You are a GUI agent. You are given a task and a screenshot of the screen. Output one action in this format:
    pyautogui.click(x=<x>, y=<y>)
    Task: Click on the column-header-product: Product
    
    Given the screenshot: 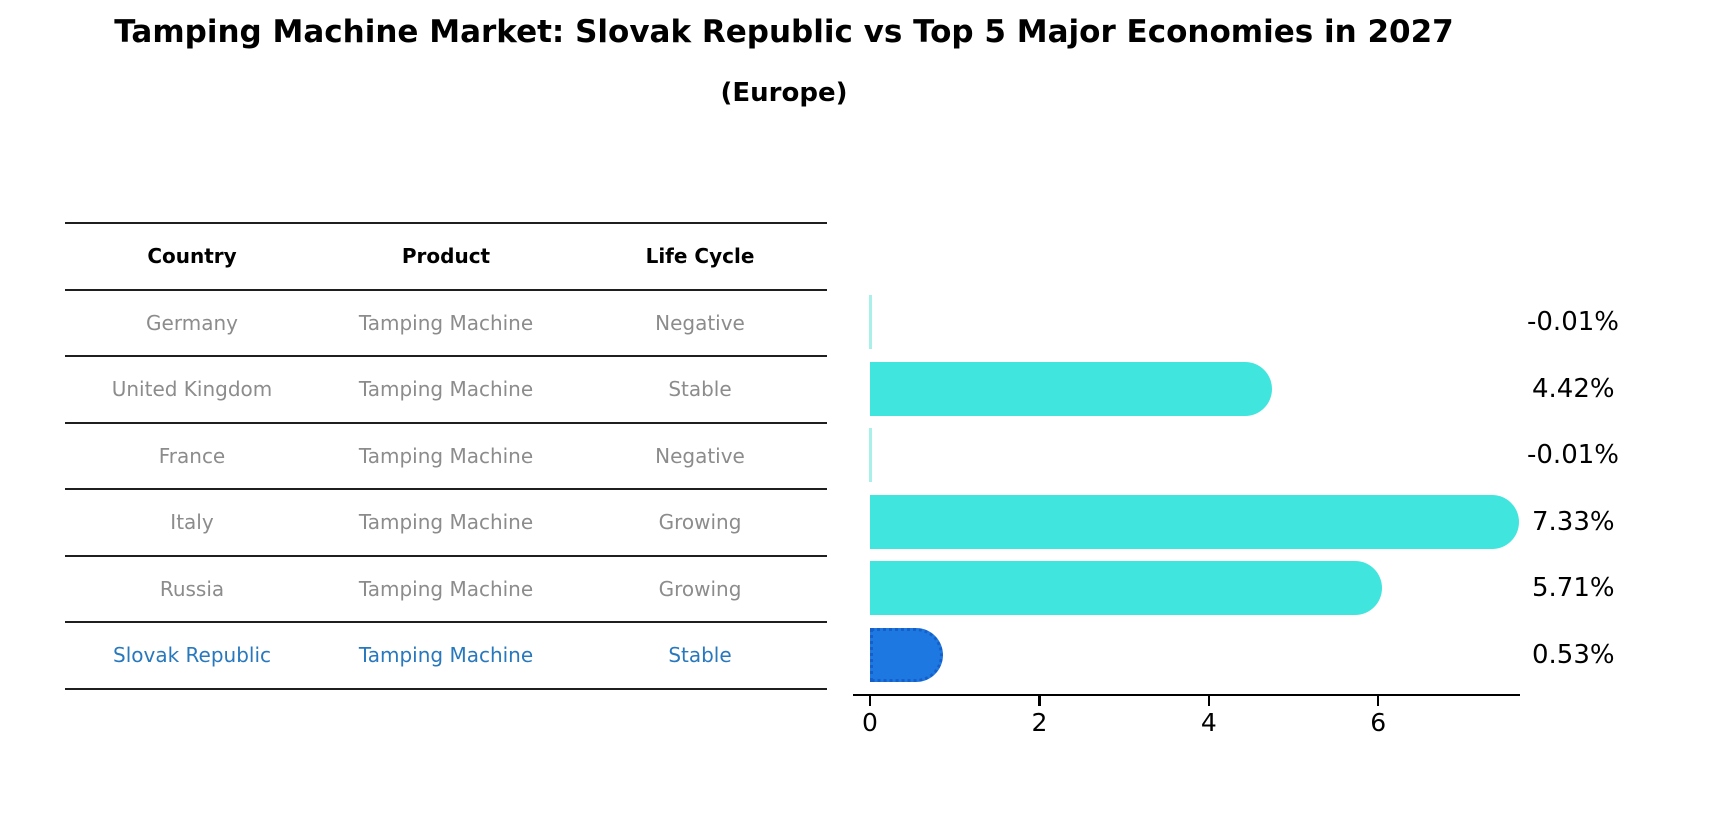 What is the action you would take?
    pyautogui.click(x=446, y=256)
    